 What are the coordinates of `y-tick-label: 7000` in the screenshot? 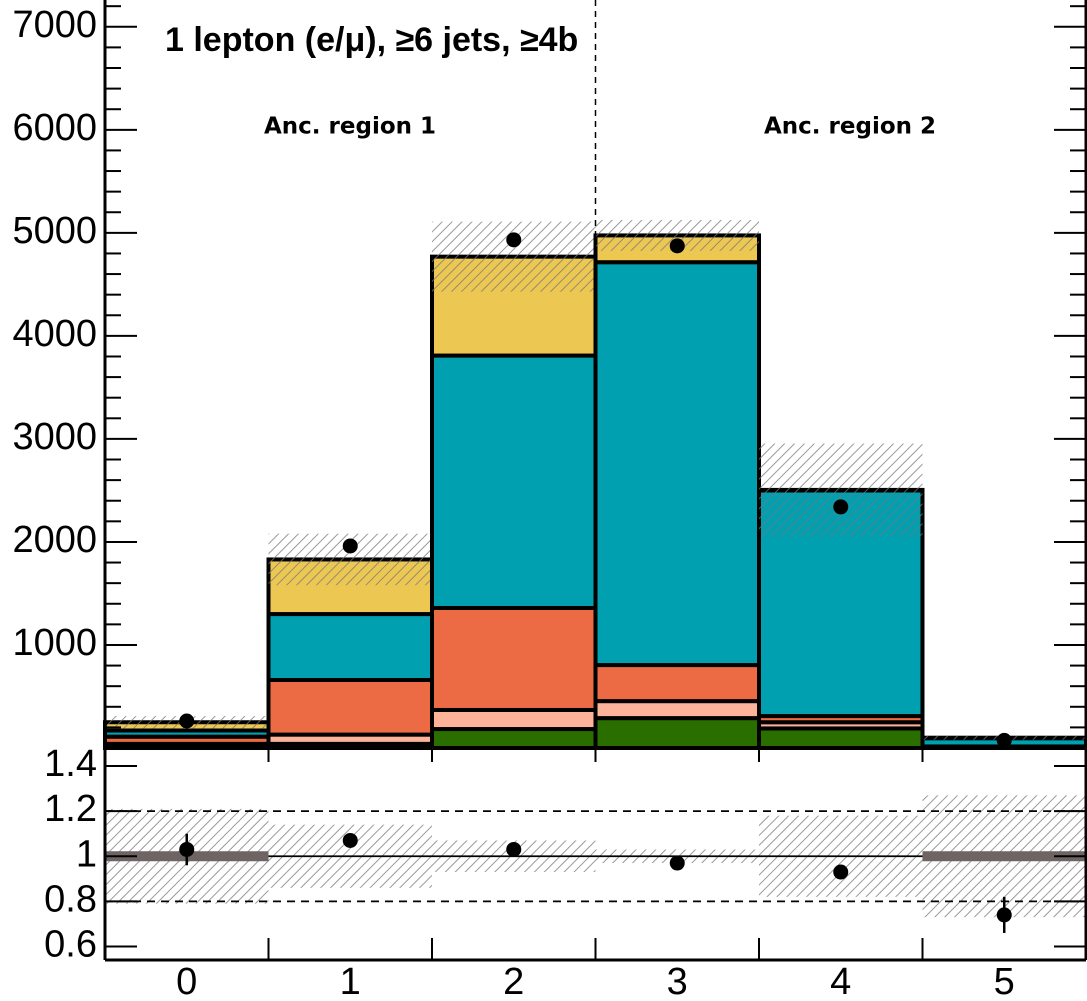 It's located at (54, 25).